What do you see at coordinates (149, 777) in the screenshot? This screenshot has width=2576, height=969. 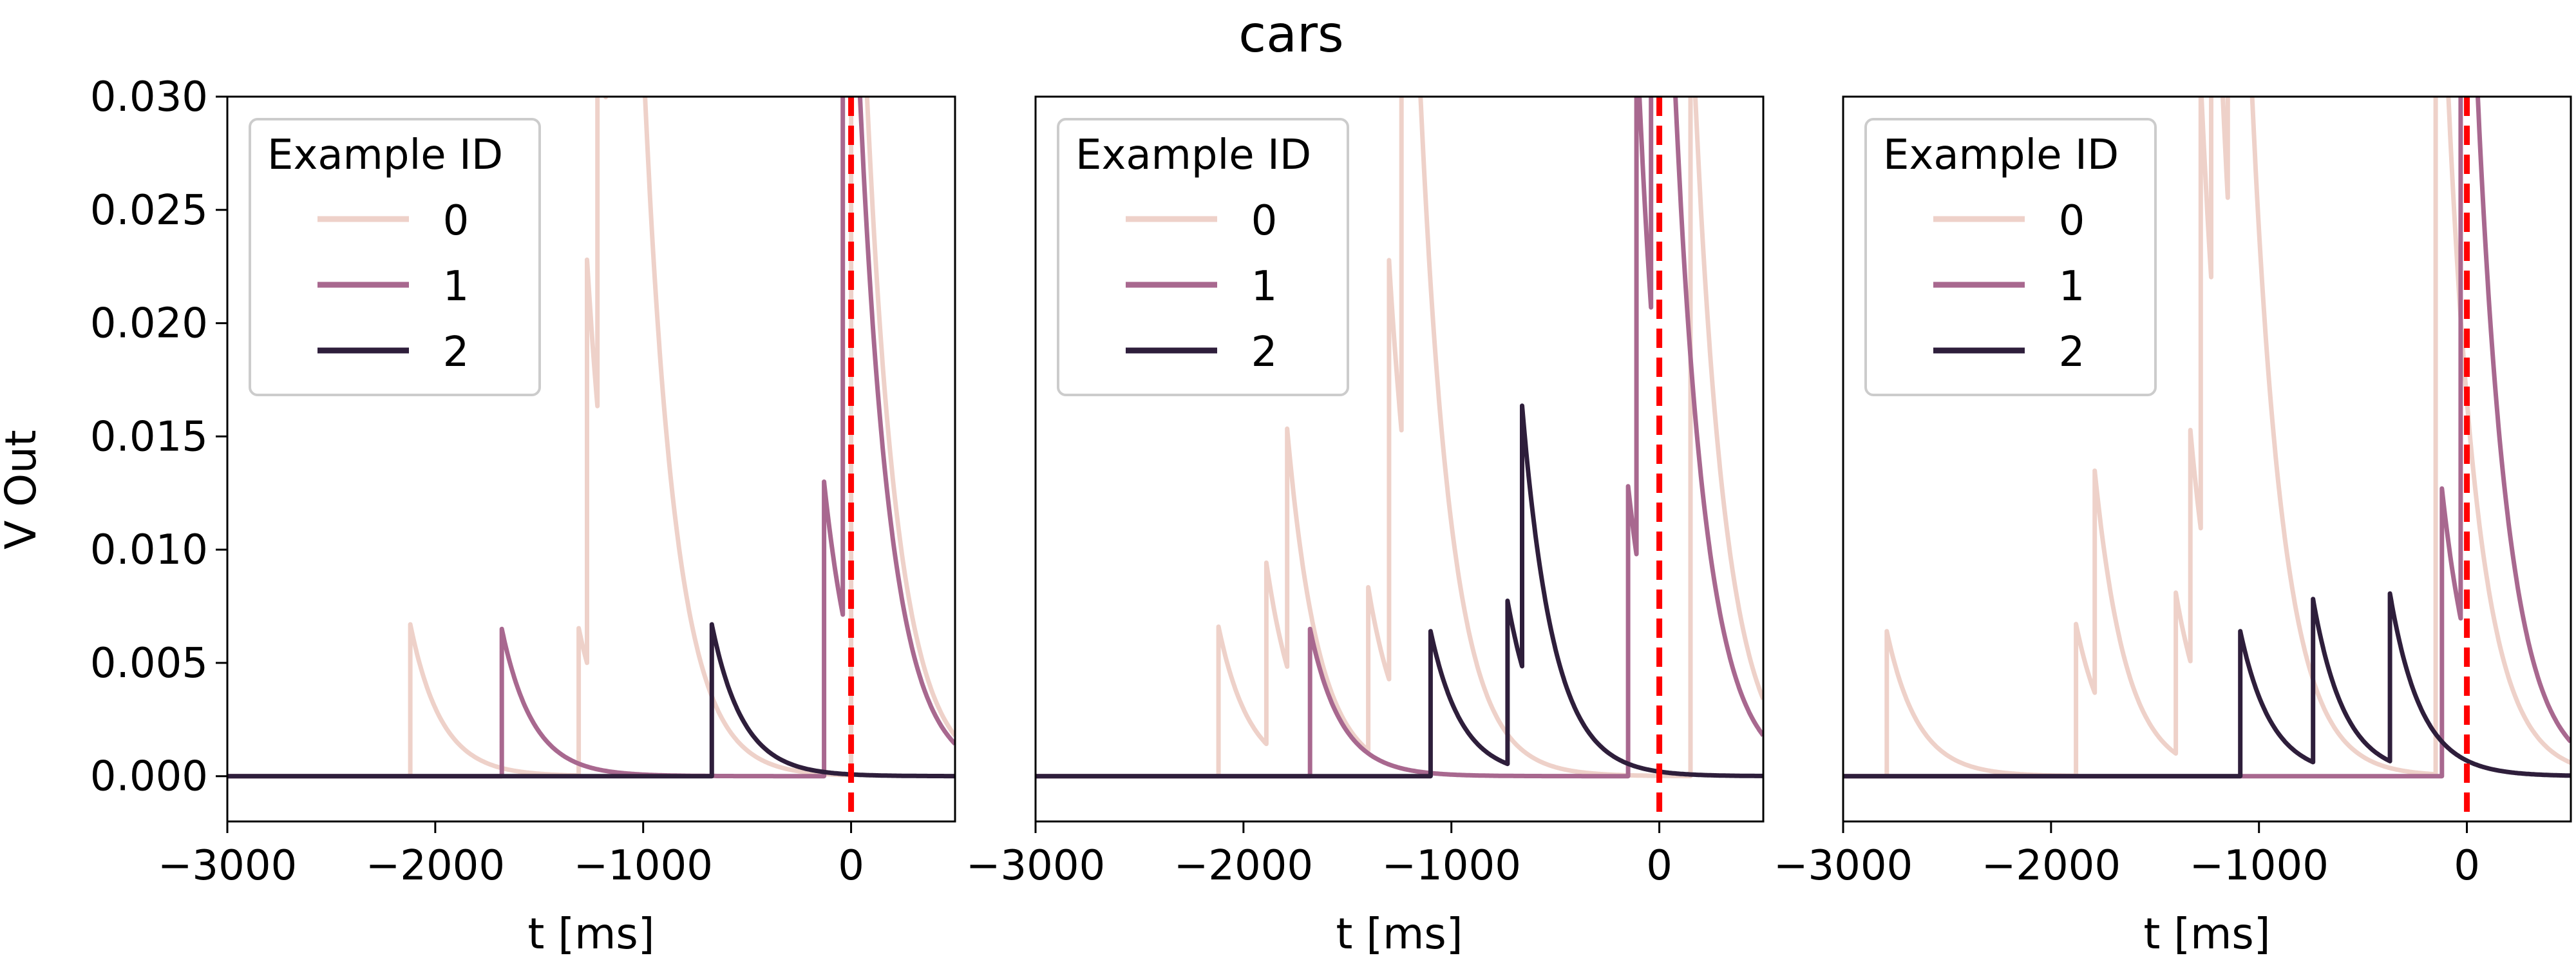 I see `y-tick-label: 0.000` at bounding box center [149, 777].